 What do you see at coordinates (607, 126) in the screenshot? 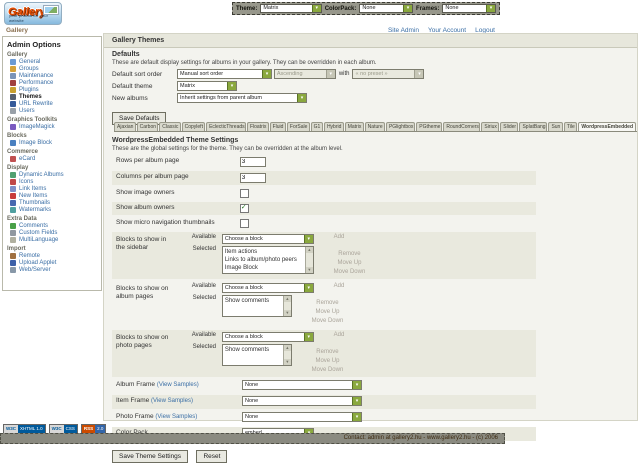
I see `tab-wordpressembedded: WordpressEmbedded` at bounding box center [607, 126].